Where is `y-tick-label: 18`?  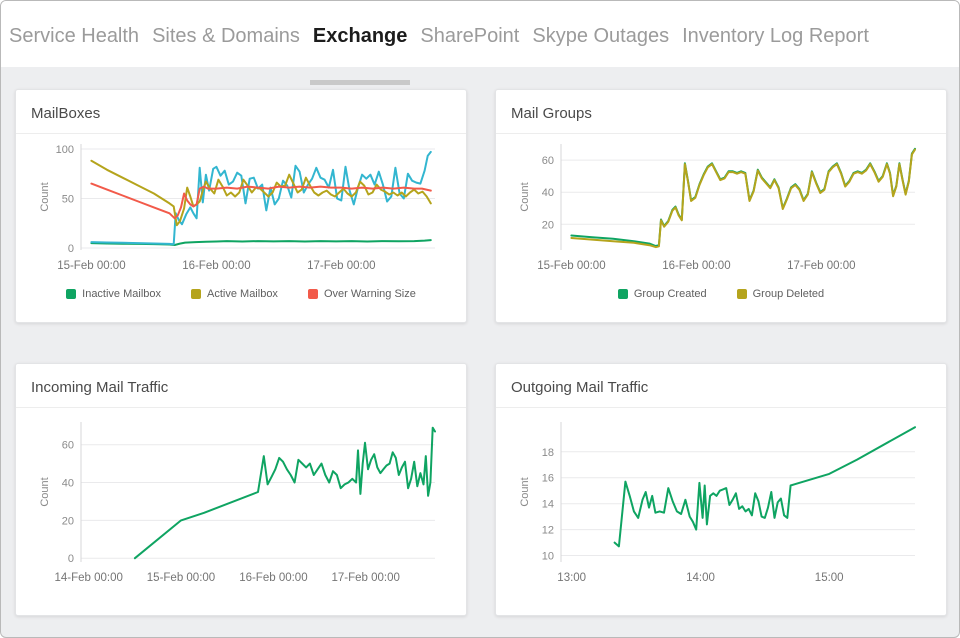
y-tick-label: 18 is located at coordinates (548, 453).